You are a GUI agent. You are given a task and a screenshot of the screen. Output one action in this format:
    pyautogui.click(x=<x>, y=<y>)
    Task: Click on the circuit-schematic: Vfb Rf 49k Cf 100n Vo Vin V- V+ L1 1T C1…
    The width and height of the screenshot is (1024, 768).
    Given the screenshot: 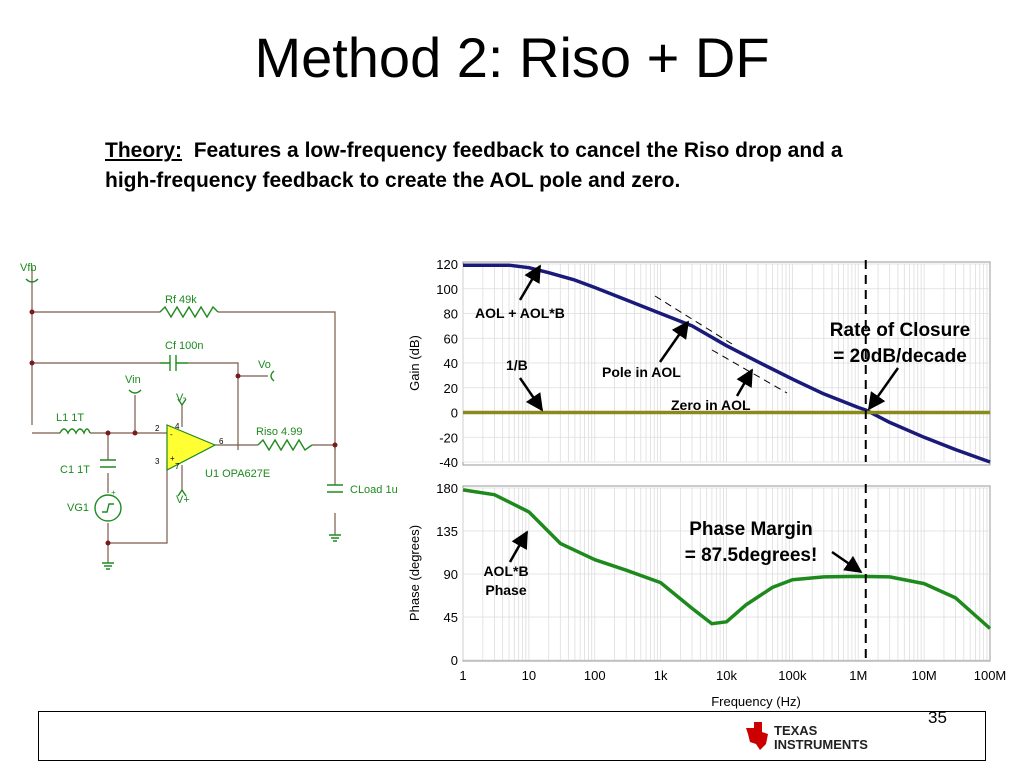 What is the action you would take?
    pyautogui.click(x=209, y=416)
    